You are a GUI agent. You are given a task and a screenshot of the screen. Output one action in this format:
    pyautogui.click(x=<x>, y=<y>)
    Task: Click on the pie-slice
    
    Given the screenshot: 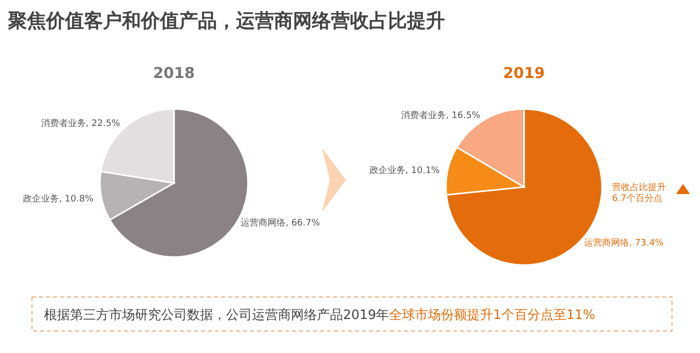 What is the action you would take?
    pyautogui.click(x=524, y=187)
    